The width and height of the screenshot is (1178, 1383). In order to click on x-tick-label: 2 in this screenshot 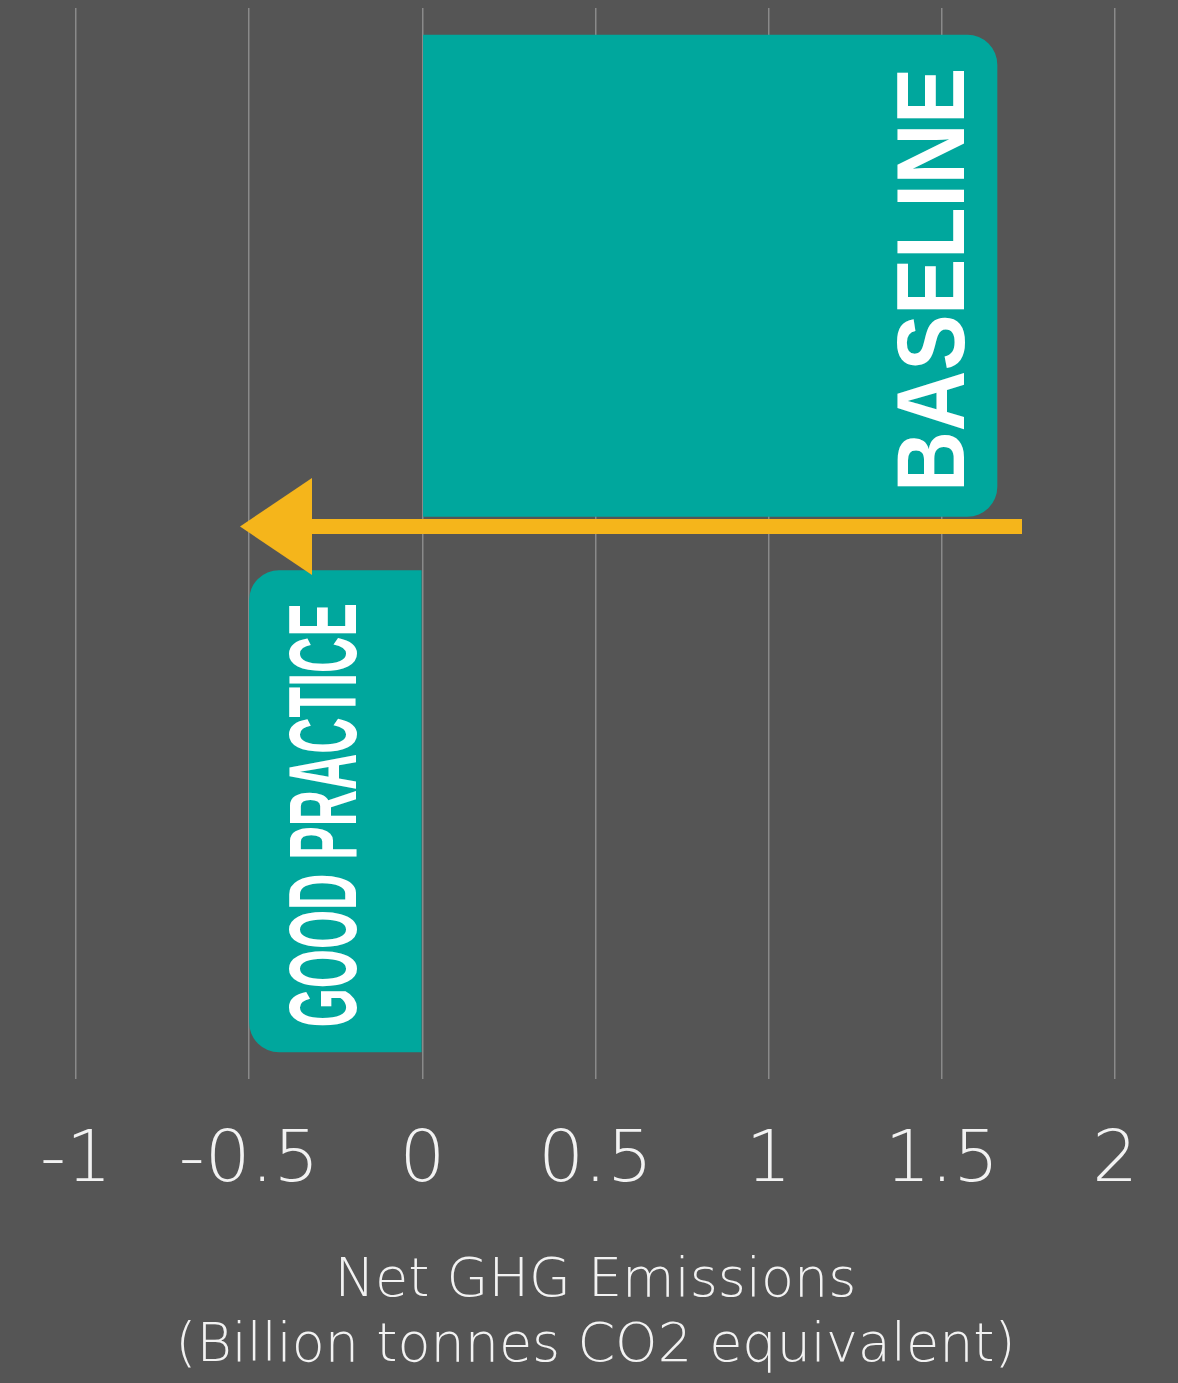, I will do `click(1115, 1155)`.